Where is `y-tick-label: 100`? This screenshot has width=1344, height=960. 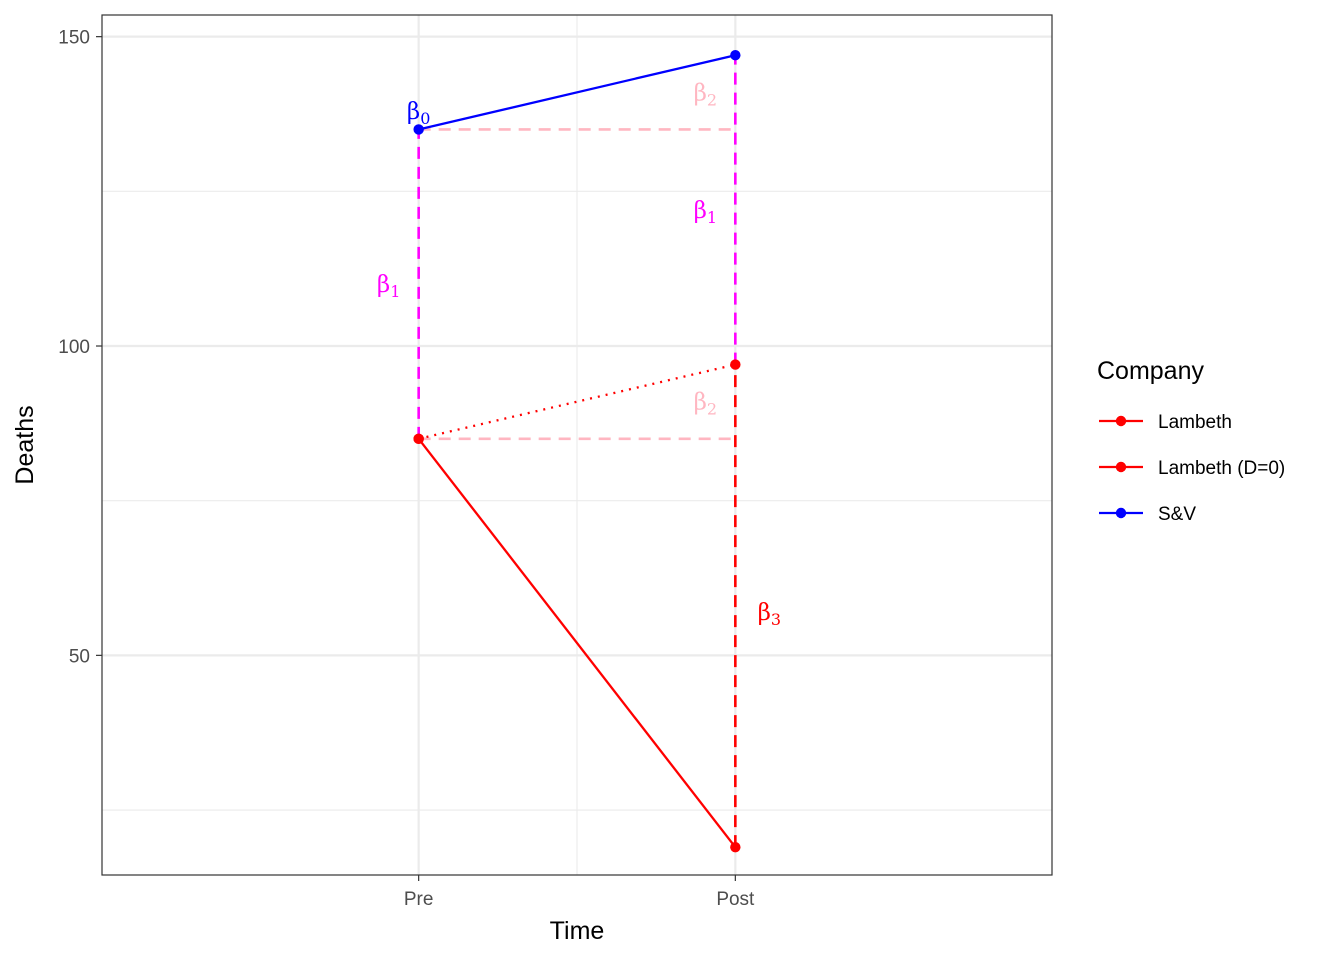 y-tick-label: 100 is located at coordinates (74, 347).